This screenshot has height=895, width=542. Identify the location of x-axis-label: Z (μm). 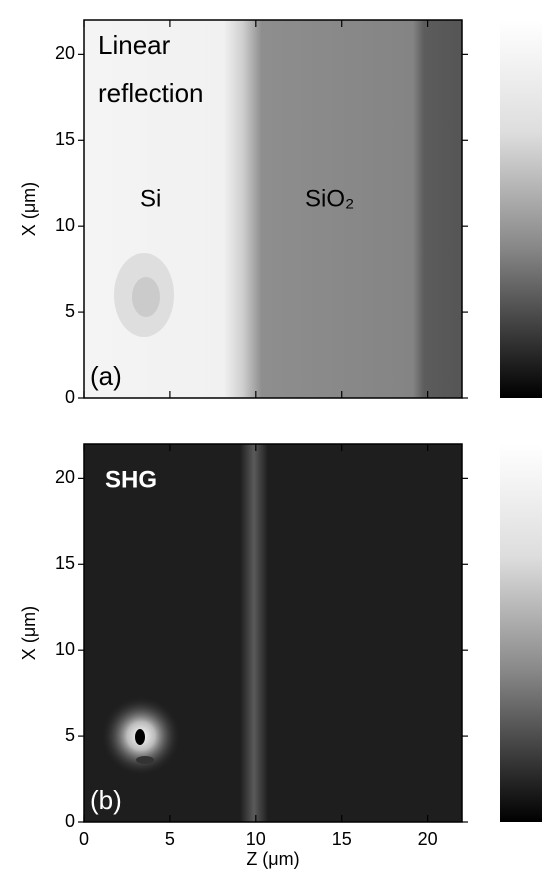
(272, 859).